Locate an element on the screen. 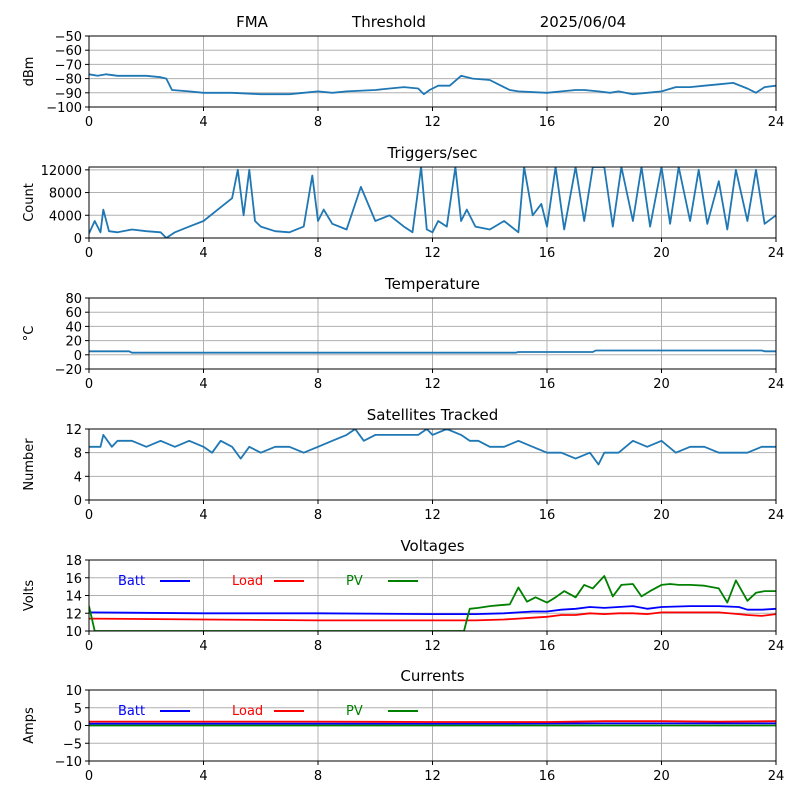 This screenshot has height=800, width=800. y-tick-label: 8 is located at coordinates (78, 454).